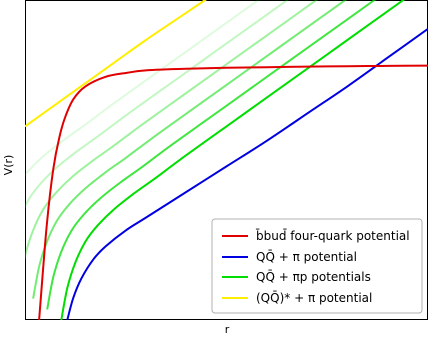 Image resolution: width=429 pixels, height=337 pixels. Describe the element at coordinates (314, 298) in the screenshot. I see `legend-label-excited-qq-pi: (QQ̄)* + π potential` at that location.